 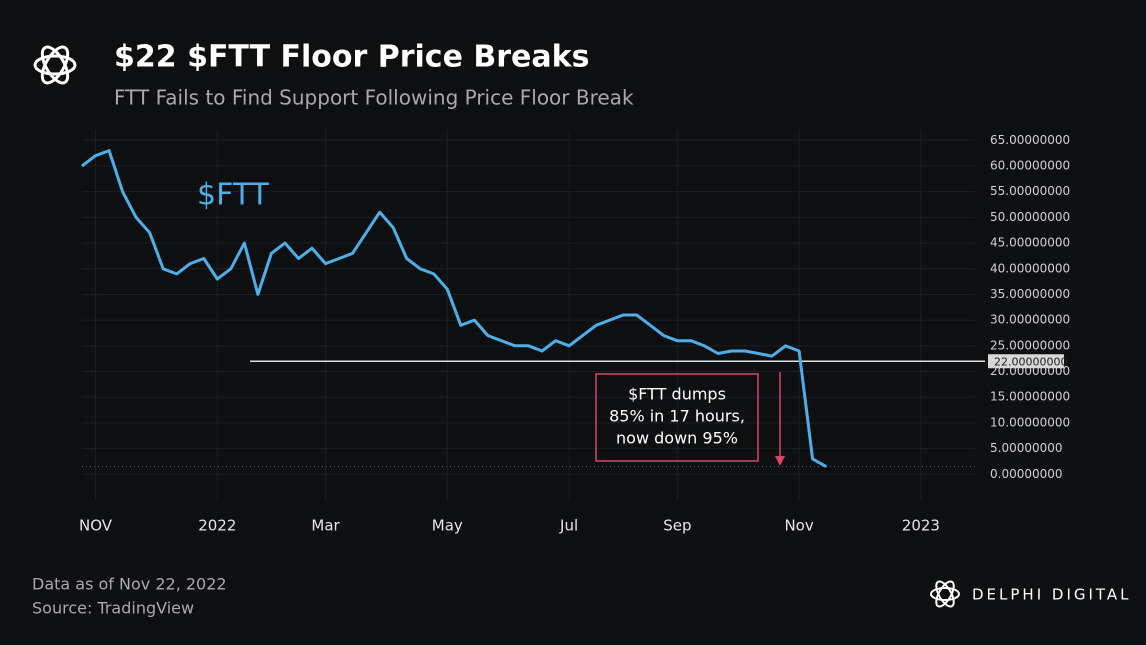 I want to click on y-tick-label: 25.00000000, so click(x=1030, y=345).